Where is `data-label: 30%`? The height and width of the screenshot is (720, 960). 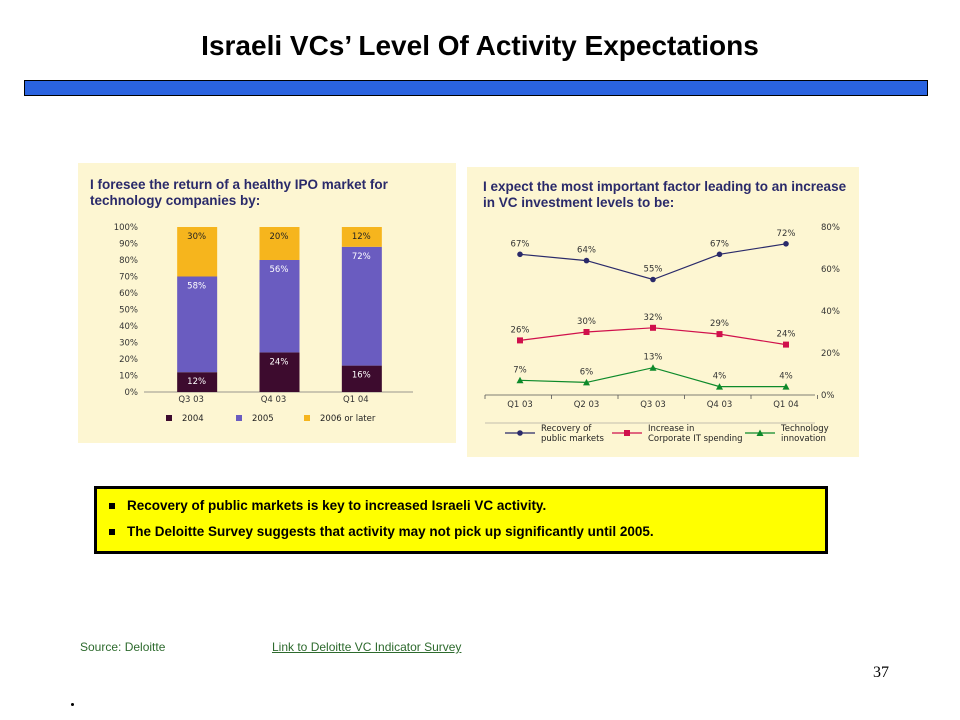 data-label: 30% is located at coordinates (586, 322).